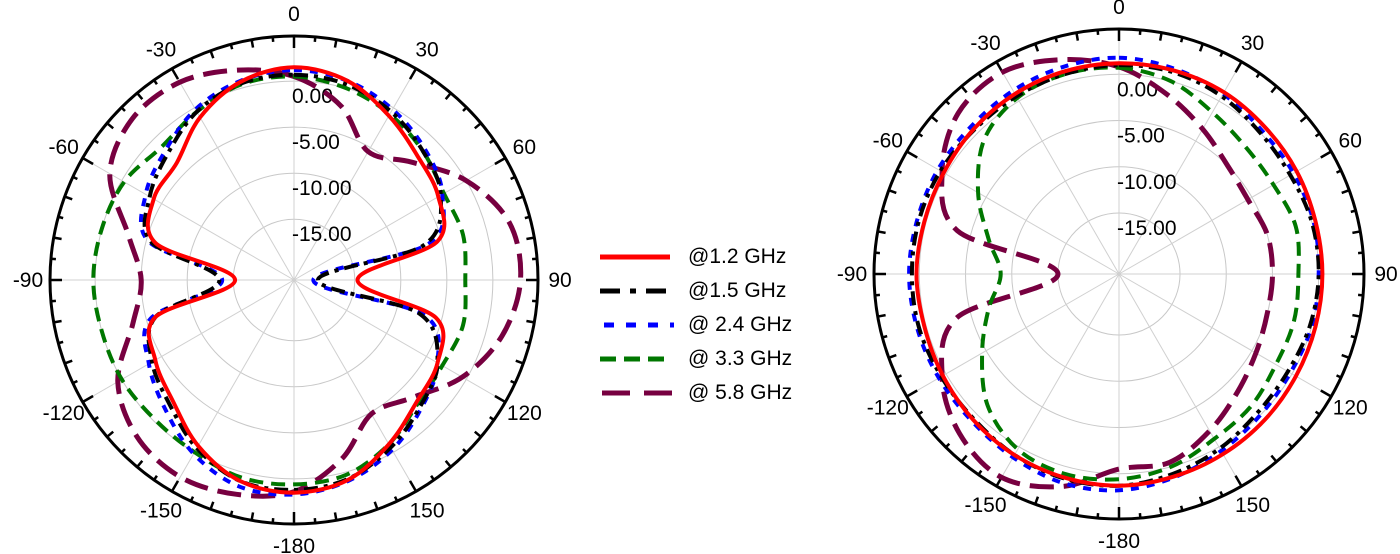  Describe the element at coordinates (737, 290) in the screenshot. I see `legend-label: @1.5 GHz` at that location.